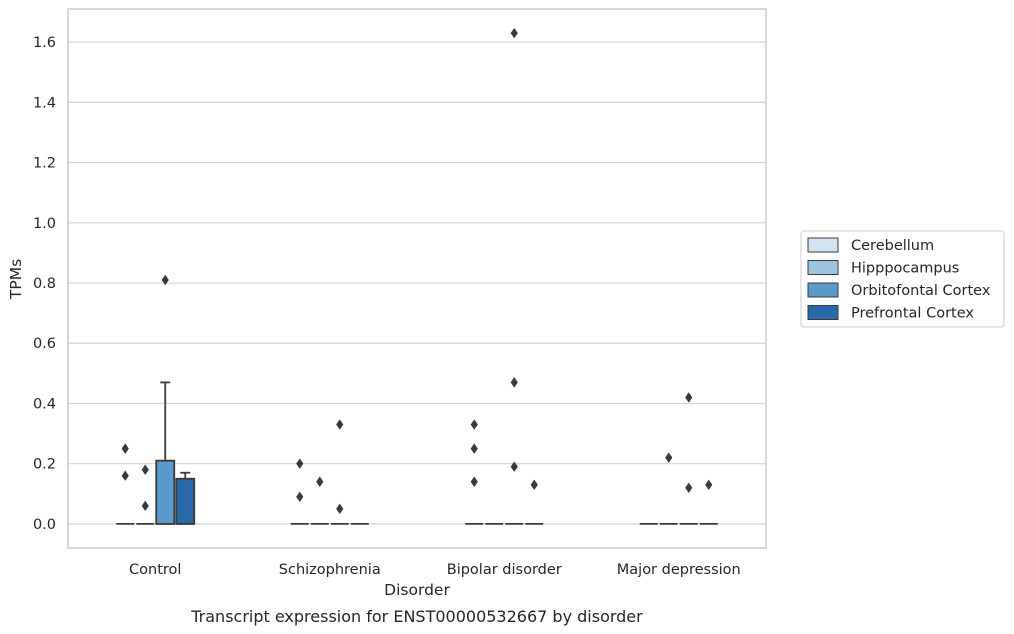  What do you see at coordinates (912, 314) in the screenshot?
I see `legend-label: Prefrontal Cortex` at bounding box center [912, 314].